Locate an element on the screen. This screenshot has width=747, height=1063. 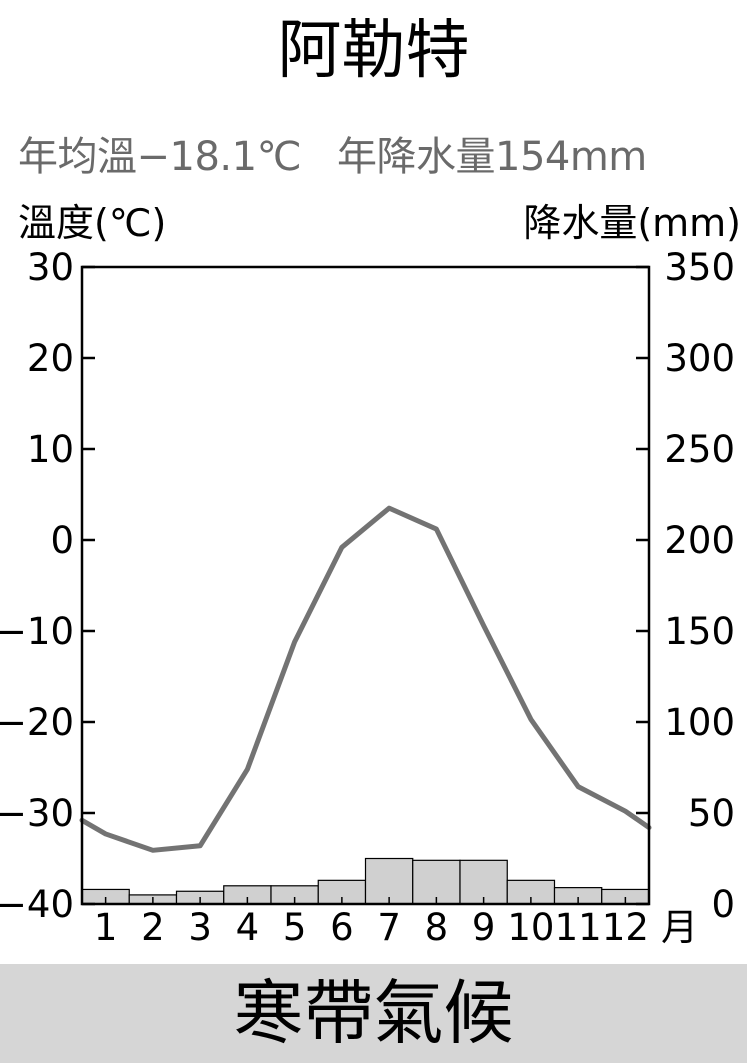
temperature-tick-label: 0 is located at coordinates (62, 540).